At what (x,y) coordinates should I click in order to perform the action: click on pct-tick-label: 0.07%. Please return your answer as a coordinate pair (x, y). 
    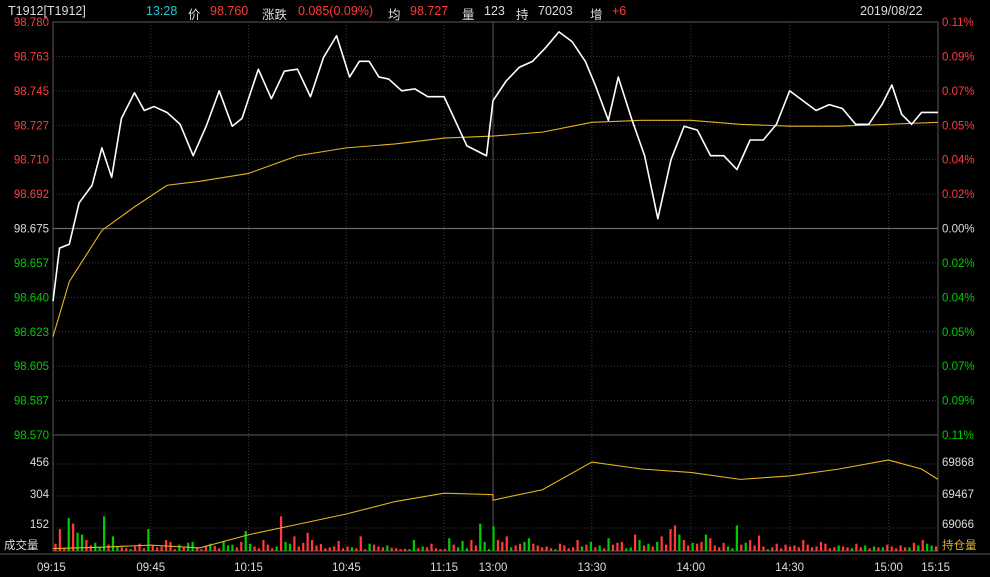
    Looking at the image, I should click on (958, 367).